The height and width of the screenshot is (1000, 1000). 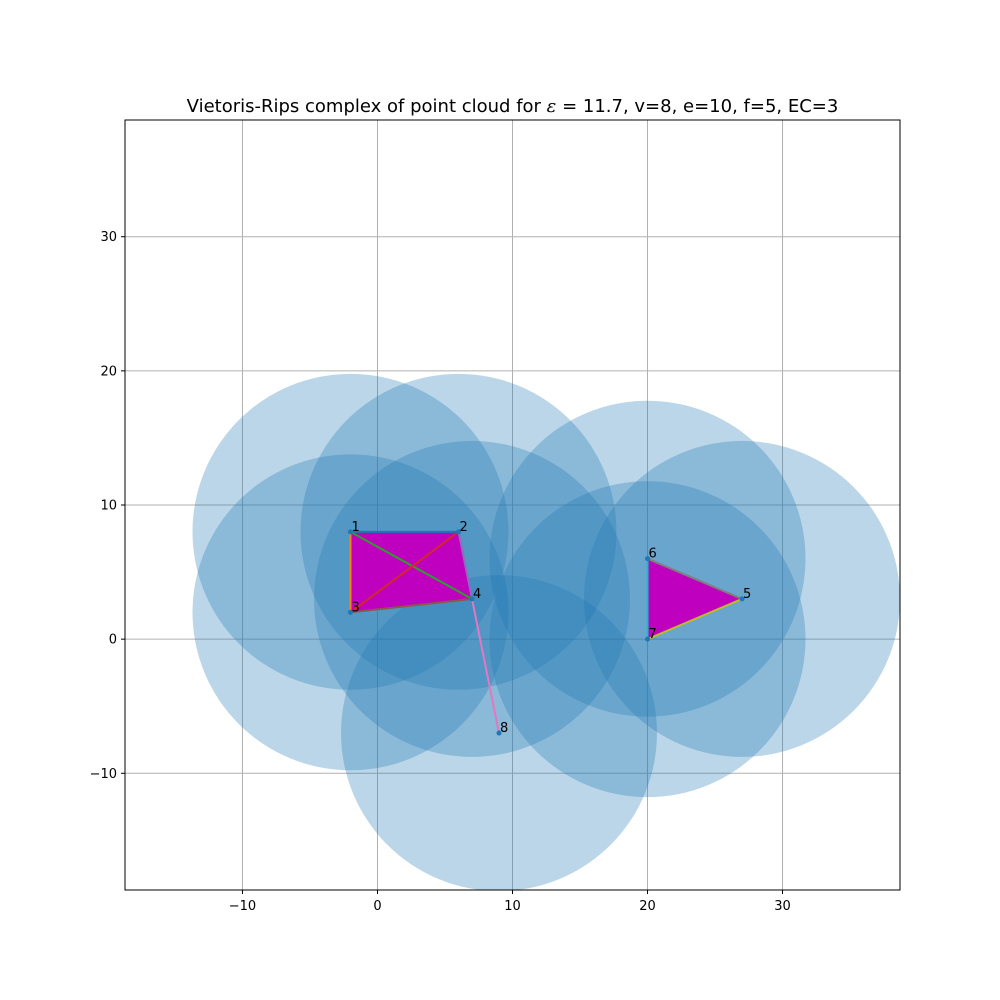 What do you see at coordinates (108, 237) in the screenshot?
I see `y-tick-label: 30` at bounding box center [108, 237].